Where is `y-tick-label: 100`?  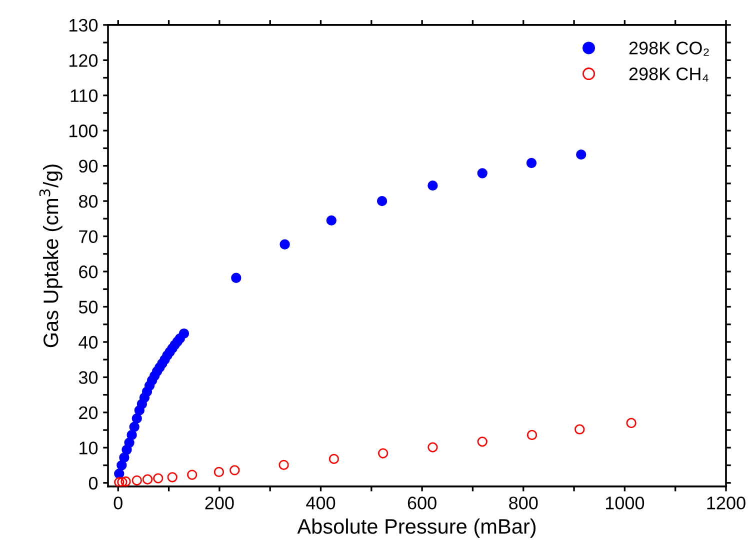 y-tick-label: 100 is located at coordinates (84, 131).